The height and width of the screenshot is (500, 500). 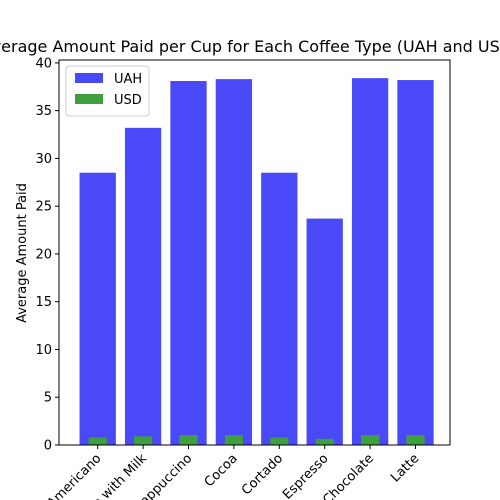 What do you see at coordinates (22, 253) in the screenshot?
I see `y-axis-label: Average Amount Paid` at bounding box center [22, 253].